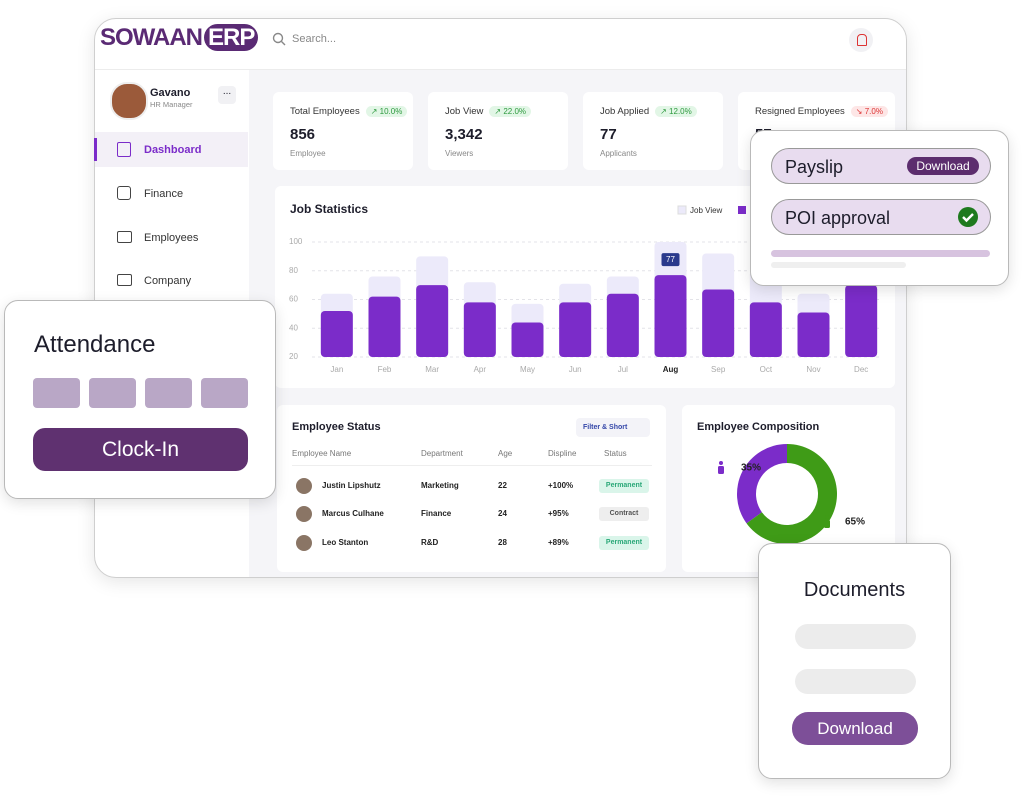 The width and height of the screenshot is (1024, 806). What do you see at coordinates (618, 153) in the screenshot?
I see `stat-unit: Applicants` at bounding box center [618, 153].